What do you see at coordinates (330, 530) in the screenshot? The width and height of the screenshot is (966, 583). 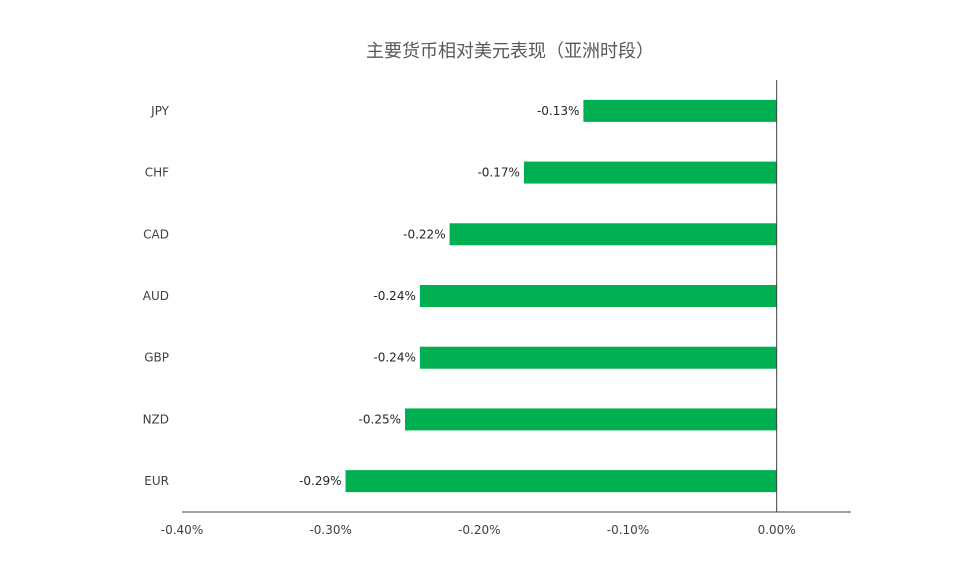 I see `x-tick-label: -0.30%` at bounding box center [330, 530].